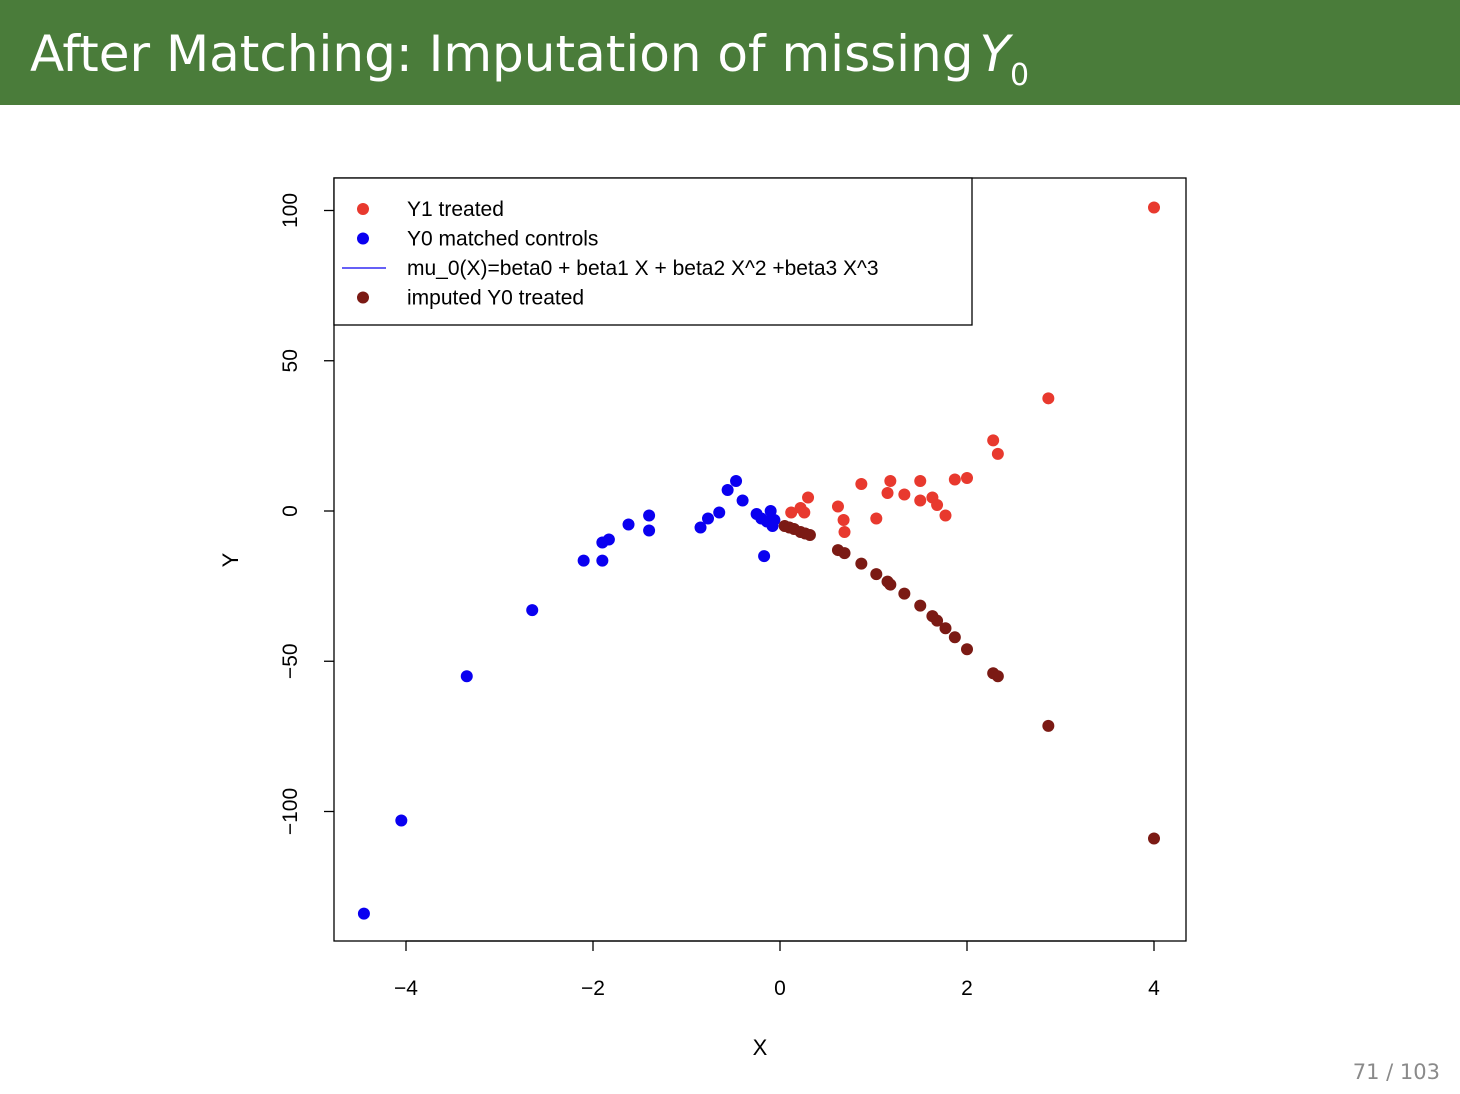 The image size is (1460, 1094). I want to click on title-math-letter: Y, so click(995, 54).